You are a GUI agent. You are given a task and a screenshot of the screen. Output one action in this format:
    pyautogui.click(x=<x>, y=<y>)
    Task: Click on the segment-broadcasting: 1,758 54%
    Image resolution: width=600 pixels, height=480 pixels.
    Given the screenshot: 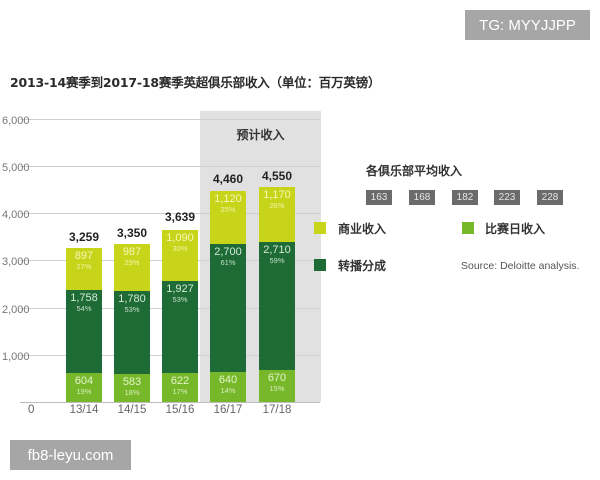 What is the action you would take?
    pyautogui.click(x=84, y=331)
    